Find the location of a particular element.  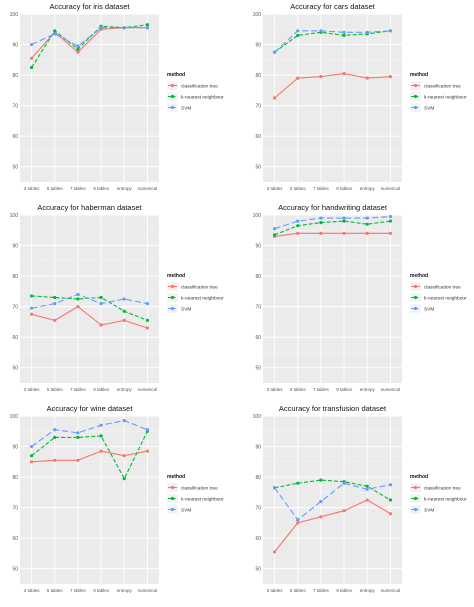

legend-title: method is located at coordinates (176, 477).